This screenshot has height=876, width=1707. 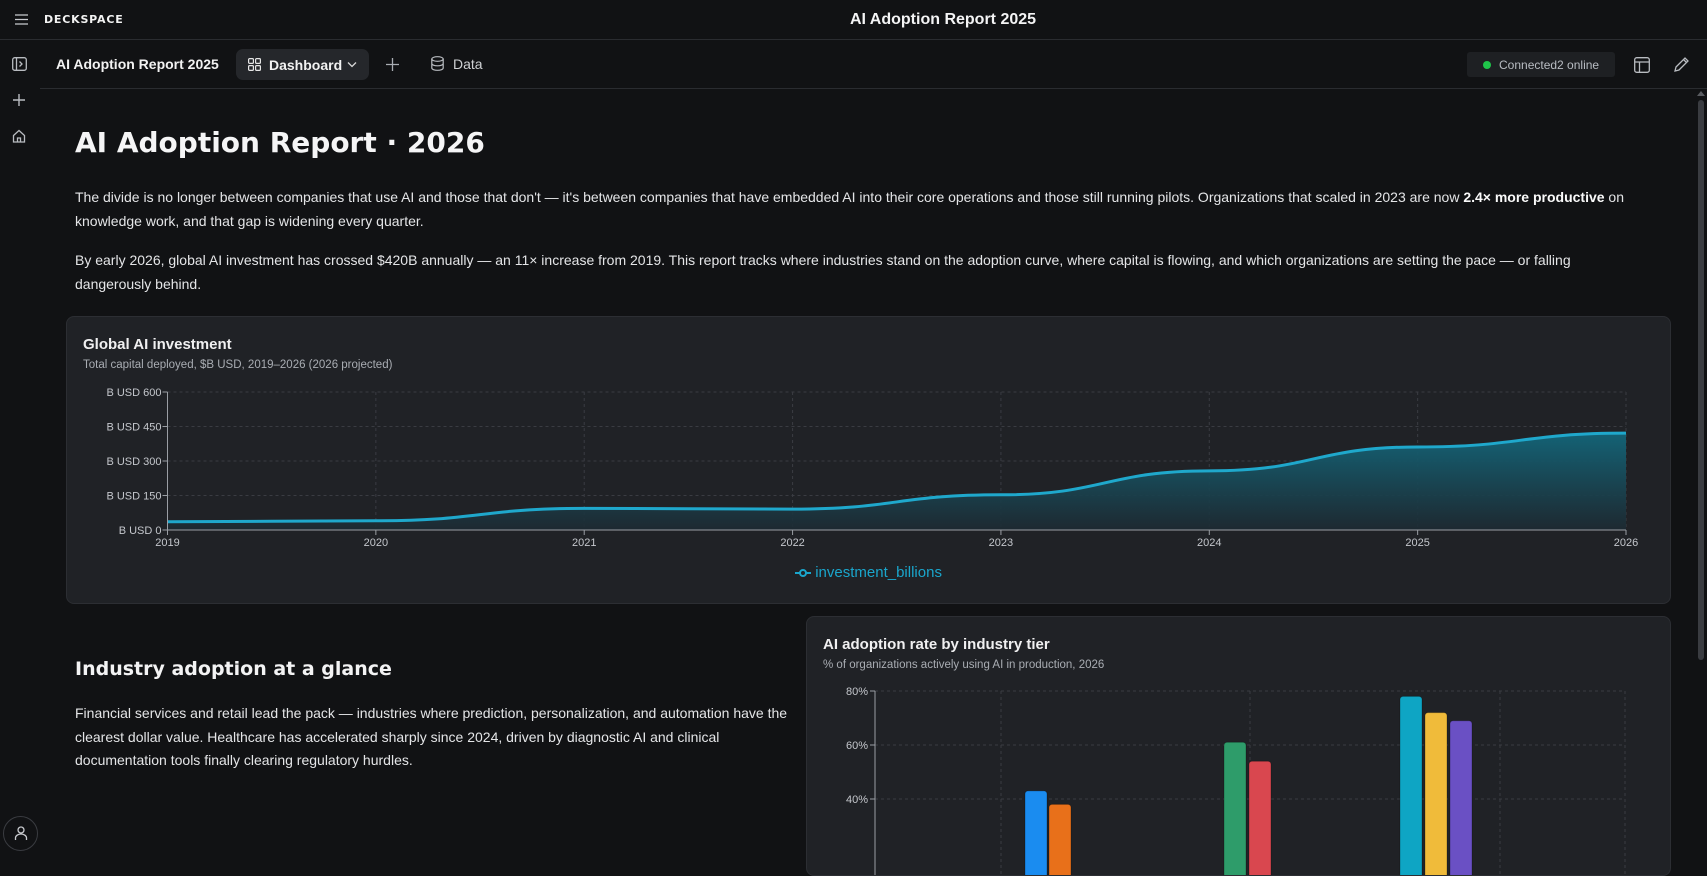 I want to click on x-tick-label: 2022, so click(x=792, y=543).